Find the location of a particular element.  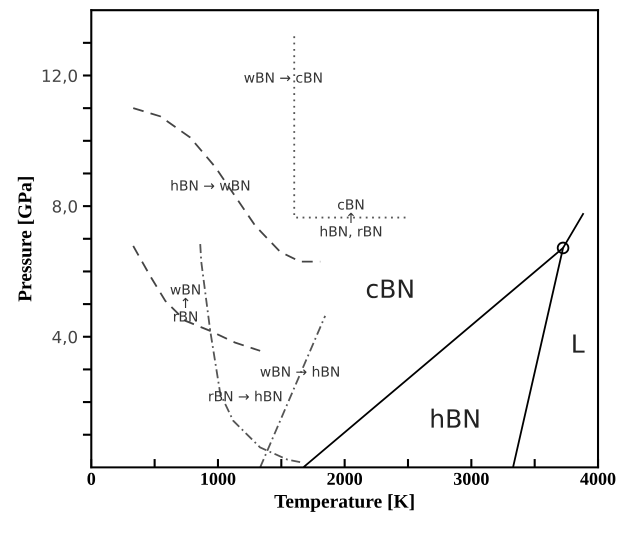

annotation: wBN ↑ rBN is located at coordinates (185, 303).